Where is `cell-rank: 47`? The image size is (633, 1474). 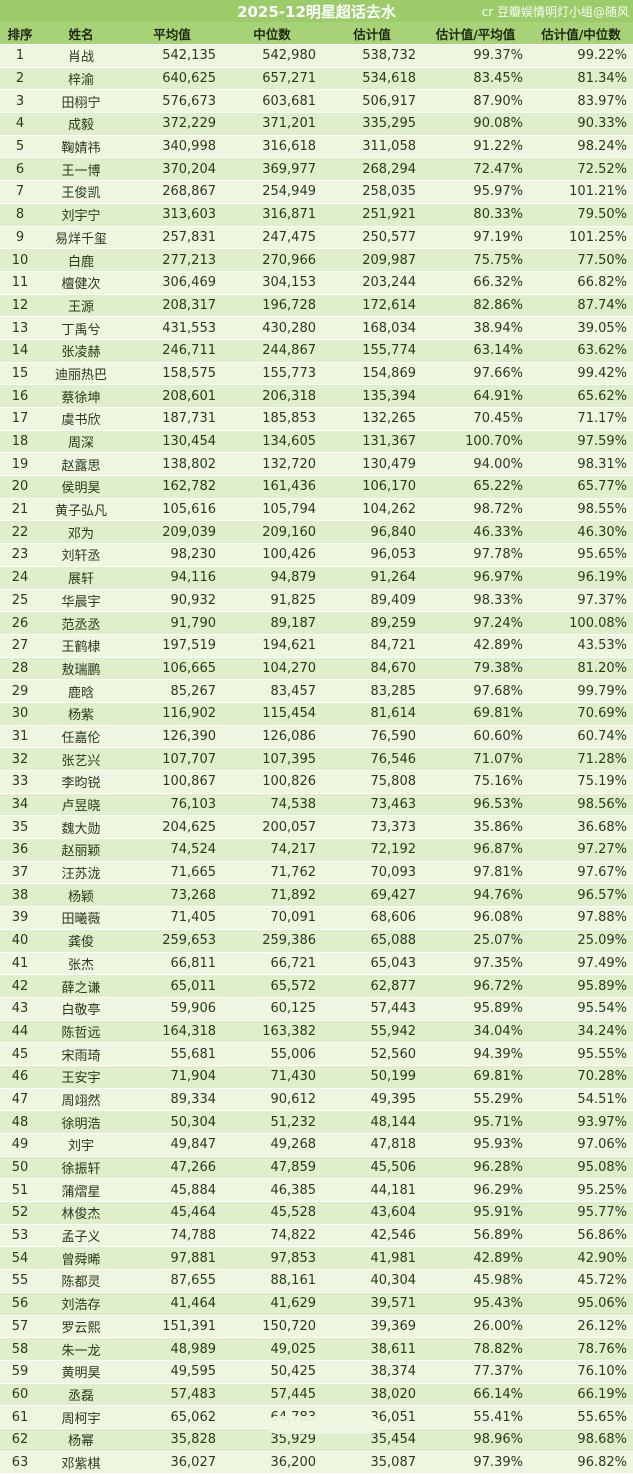 cell-rank: 47 is located at coordinates (20, 1100).